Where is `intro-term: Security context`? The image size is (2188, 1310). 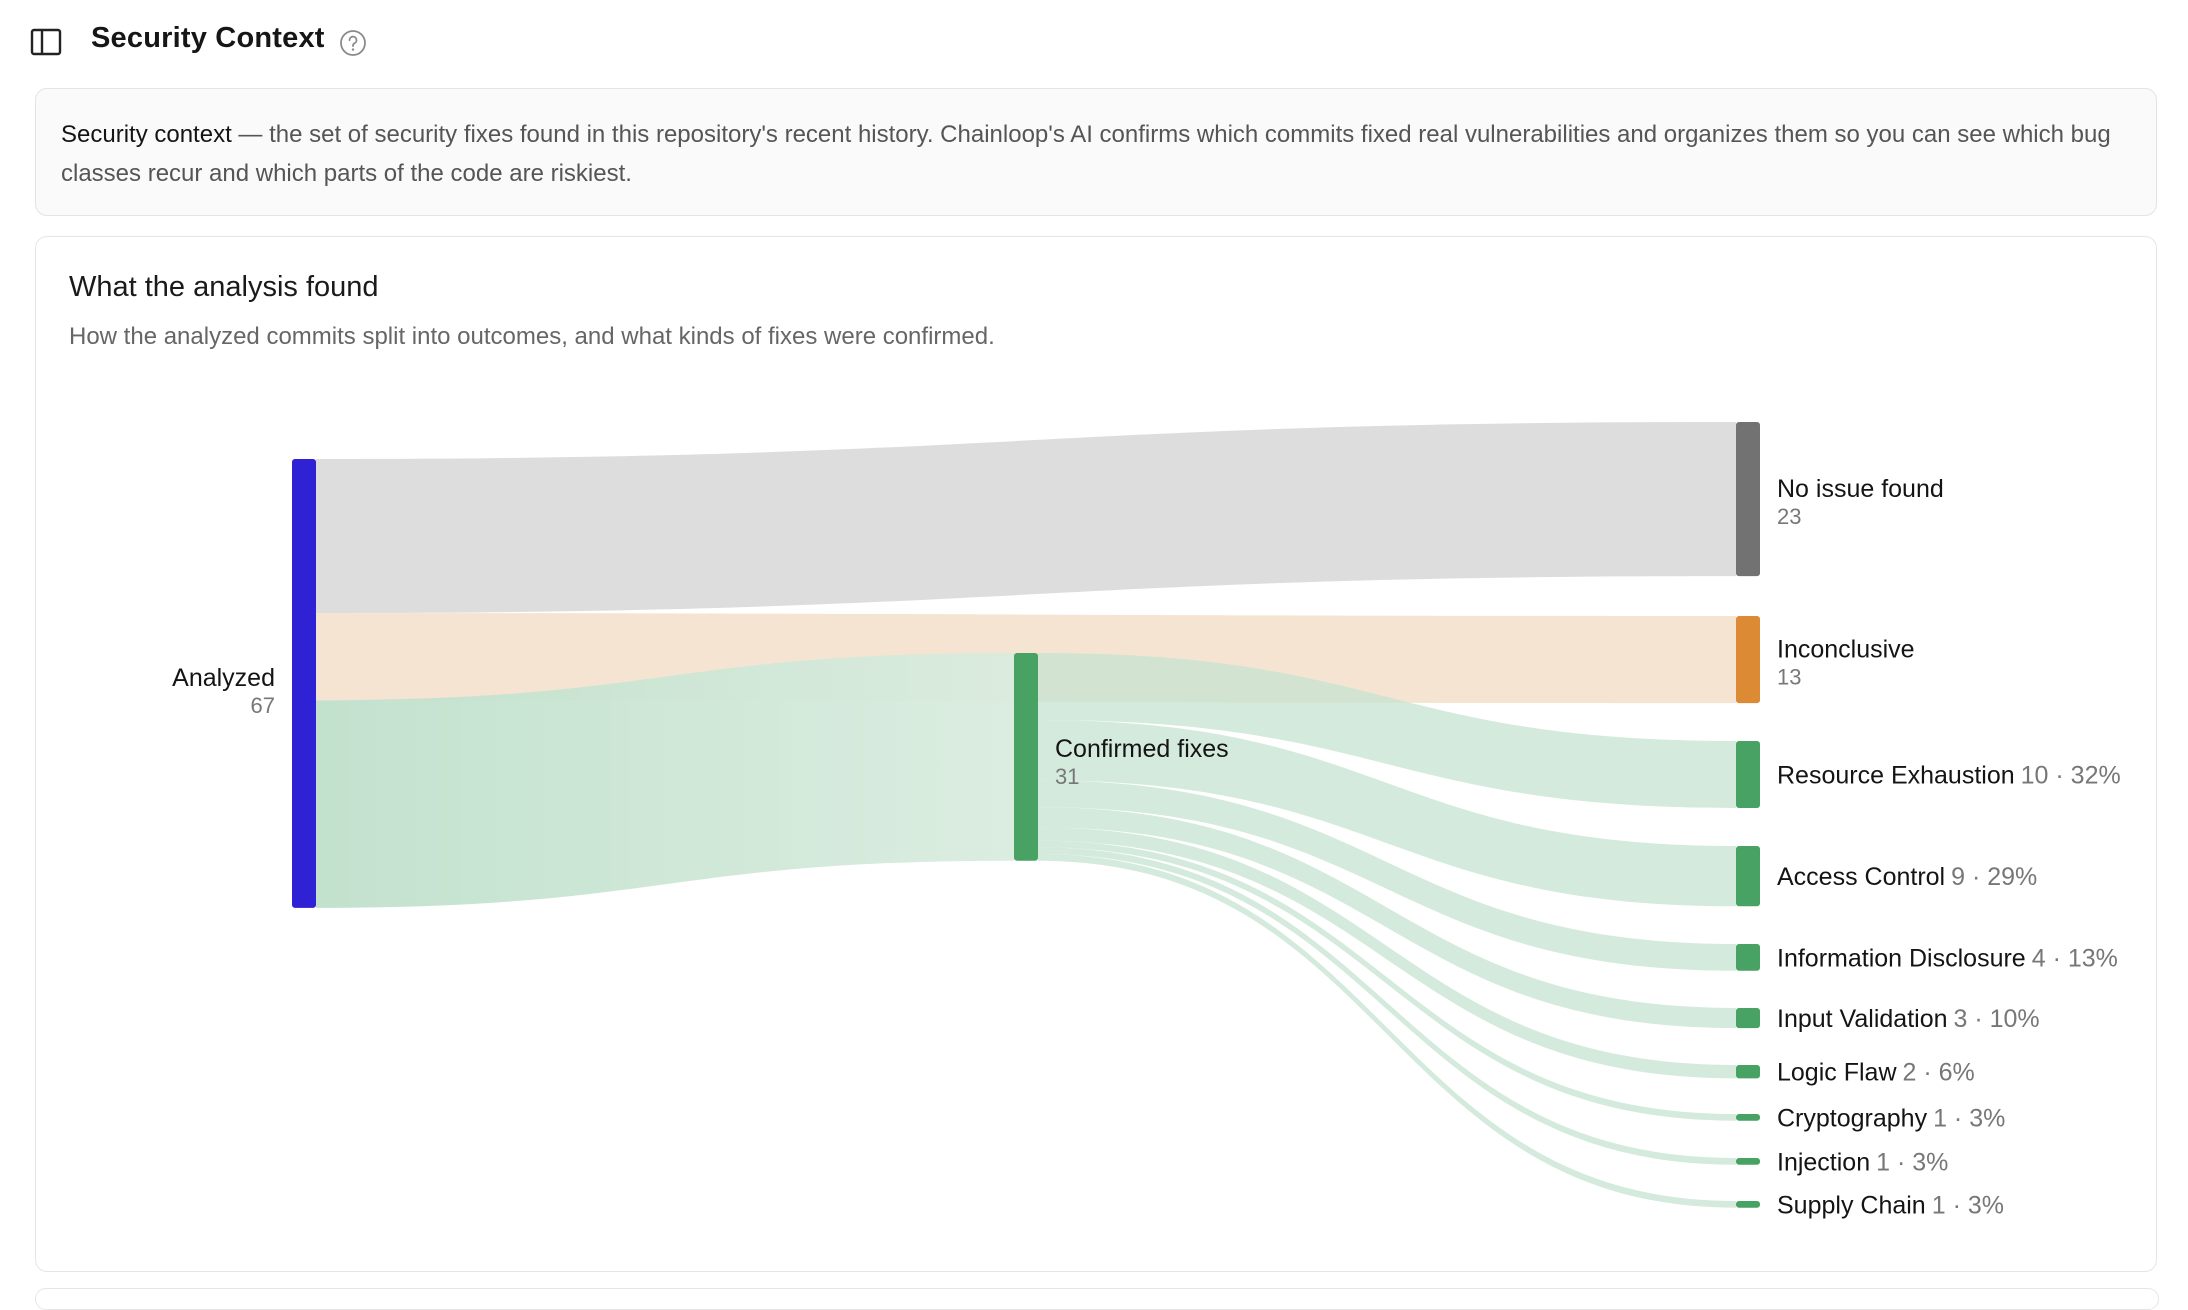 intro-term: Security context is located at coordinates (146, 134).